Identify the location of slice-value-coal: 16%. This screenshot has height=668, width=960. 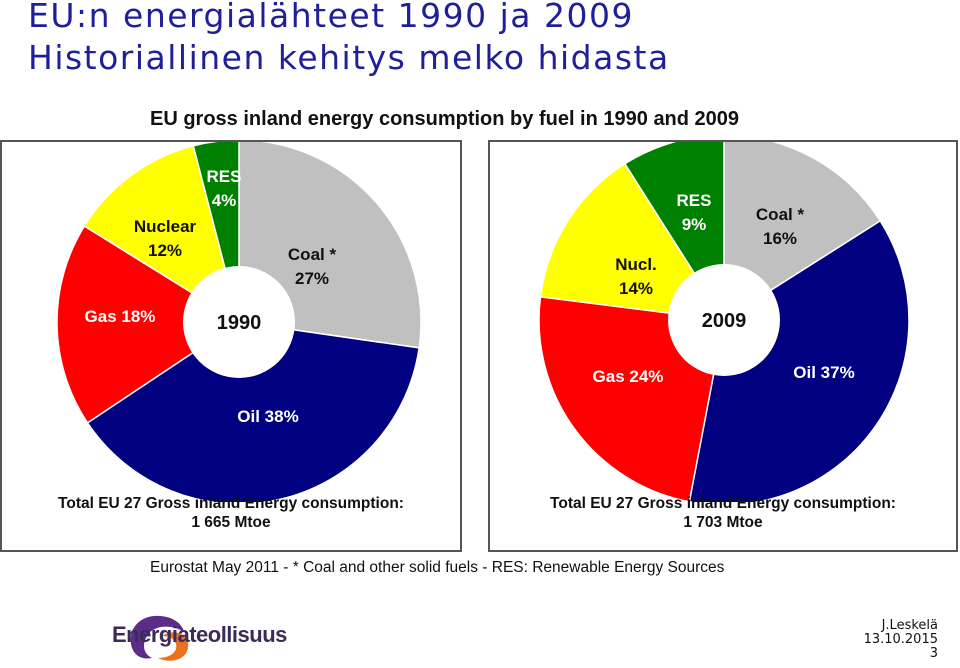
(780, 238).